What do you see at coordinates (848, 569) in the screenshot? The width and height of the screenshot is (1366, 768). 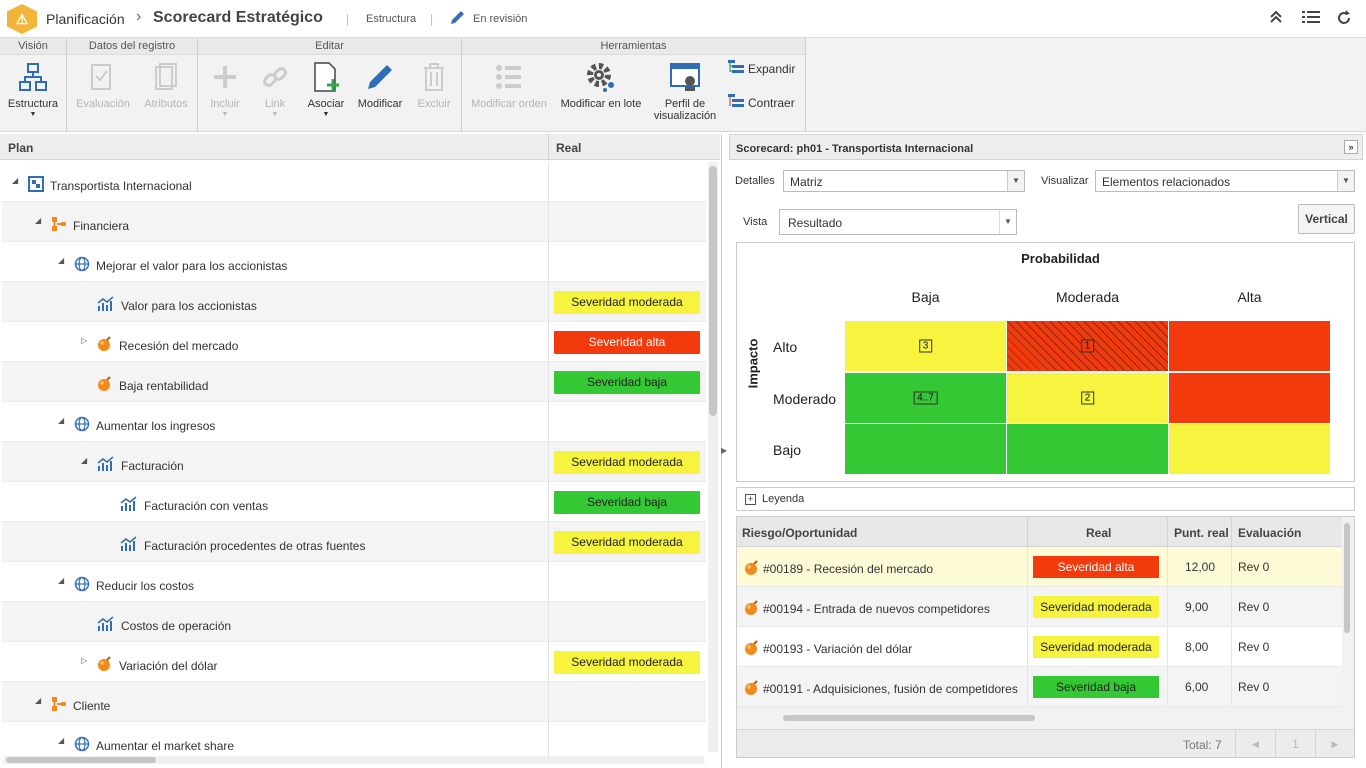 I see `risk-name: #00189 - Recesión del mercado` at bounding box center [848, 569].